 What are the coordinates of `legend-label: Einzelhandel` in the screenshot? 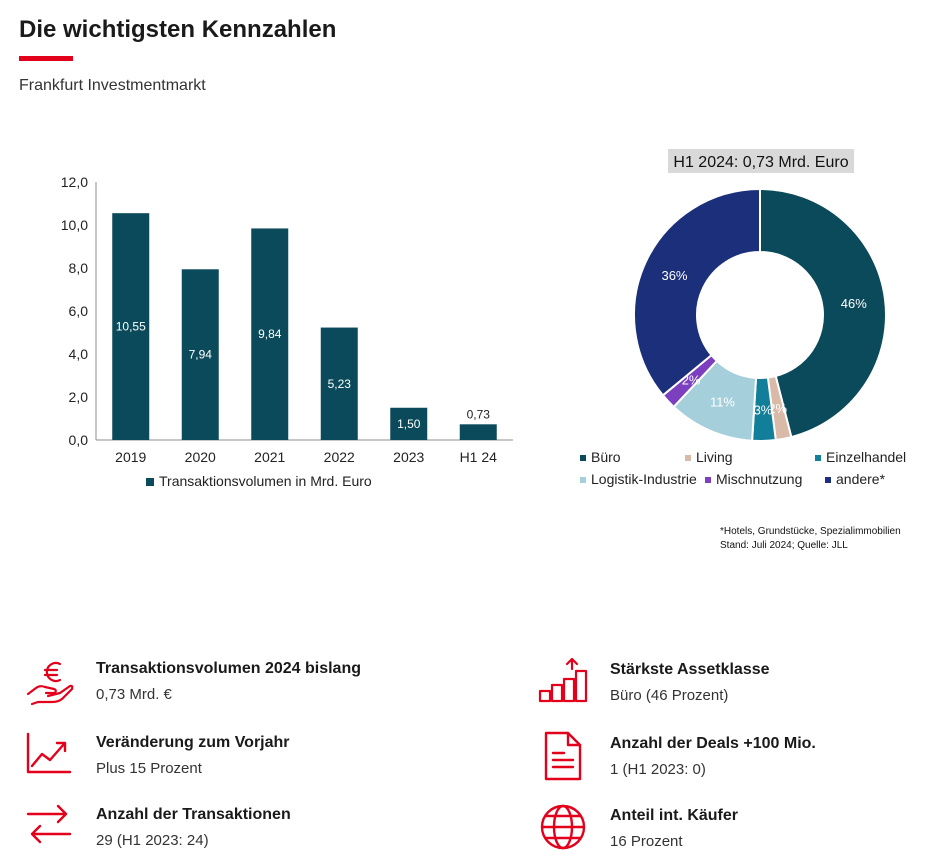 It's located at (866, 457).